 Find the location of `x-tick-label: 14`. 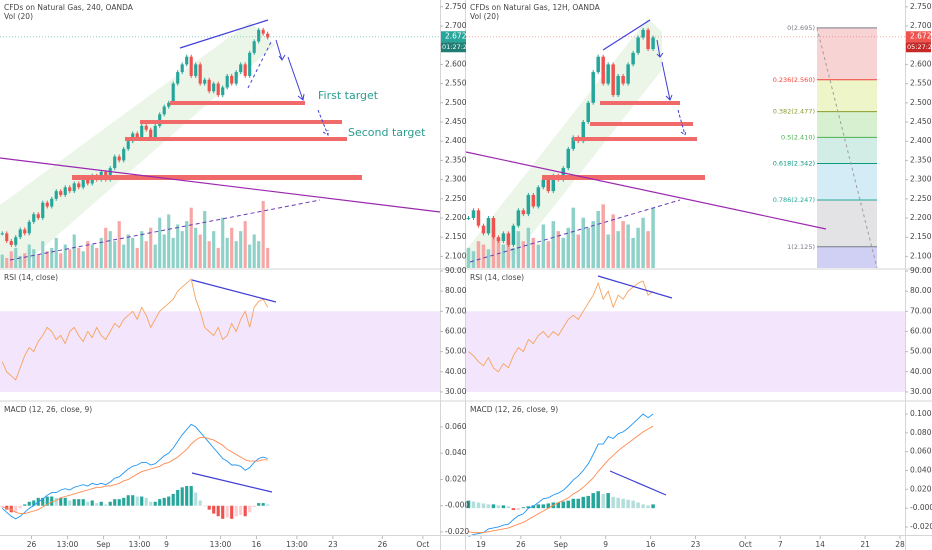

x-tick-label: 14 is located at coordinates (820, 544).